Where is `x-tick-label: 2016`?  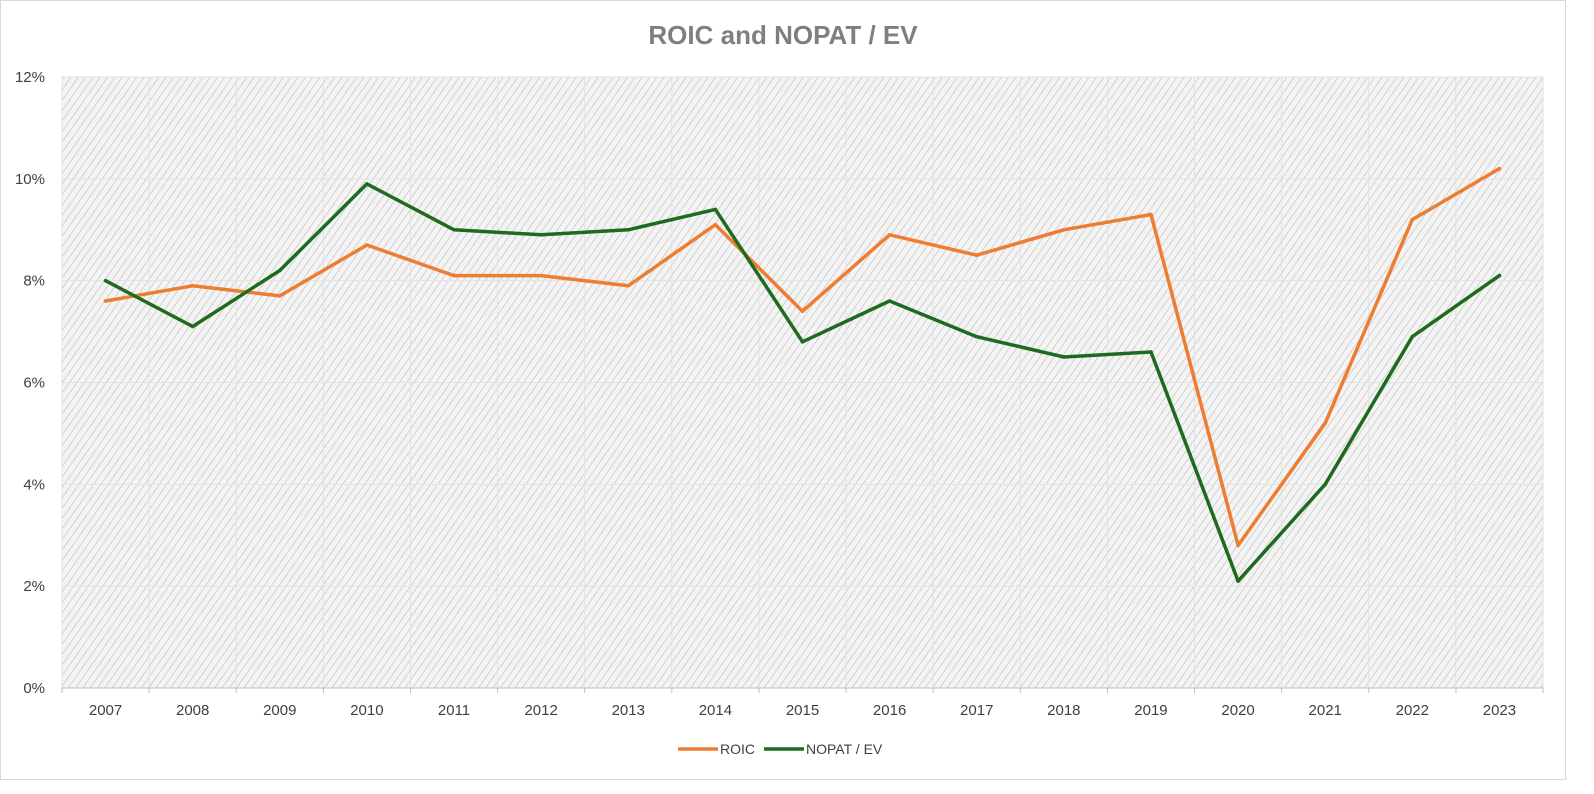 x-tick-label: 2016 is located at coordinates (889, 710).